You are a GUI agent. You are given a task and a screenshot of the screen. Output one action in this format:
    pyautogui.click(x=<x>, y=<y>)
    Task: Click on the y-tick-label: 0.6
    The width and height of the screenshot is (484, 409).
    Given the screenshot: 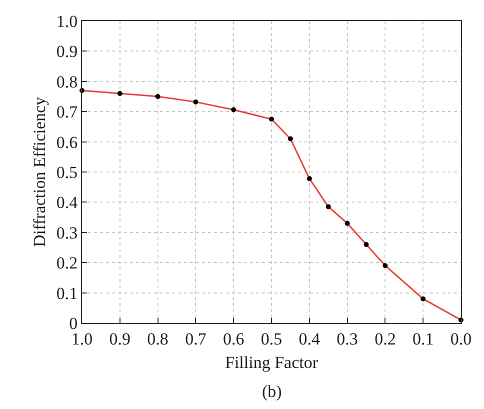 What is the action you would take?
    pyautogui.click(x=67, y=142)
    